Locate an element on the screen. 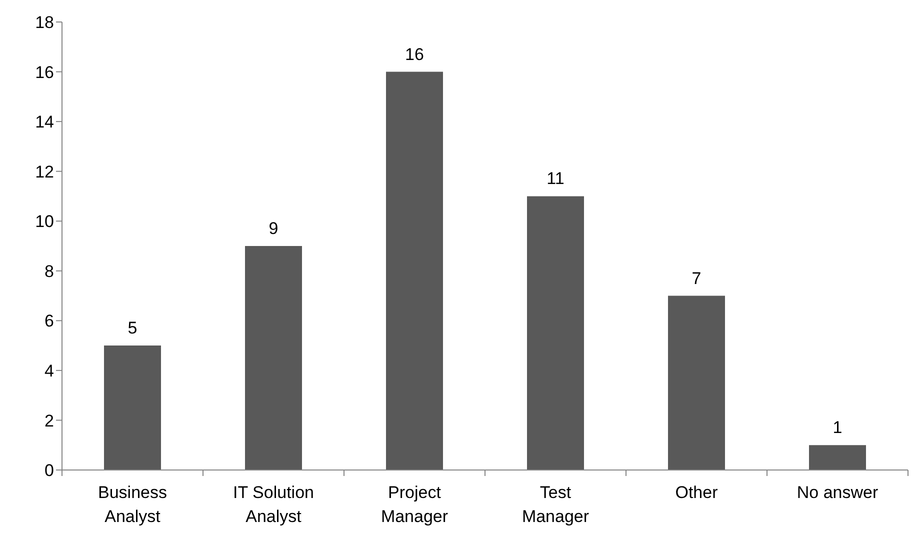 This screenshot has height=550, width=913. x-tick-label: Other is located at coordinates (696, 492).